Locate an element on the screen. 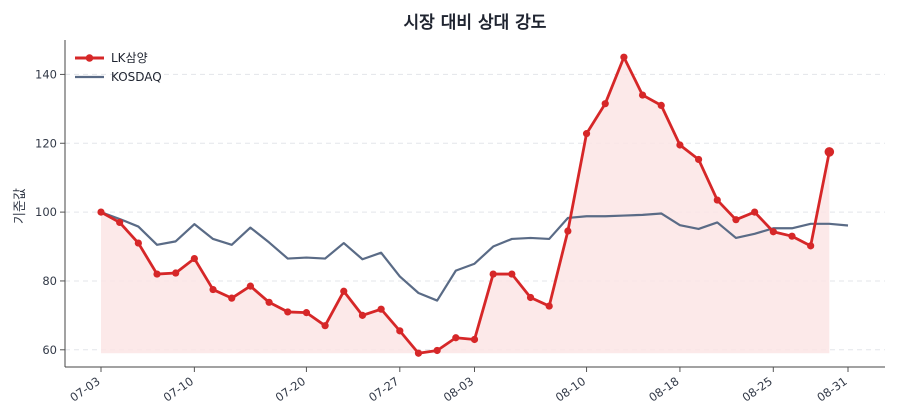 The width and height of the screenshot is (900, 420). chart-title: 시장 대비 상대 강도 is located at coordinates (475, 23).